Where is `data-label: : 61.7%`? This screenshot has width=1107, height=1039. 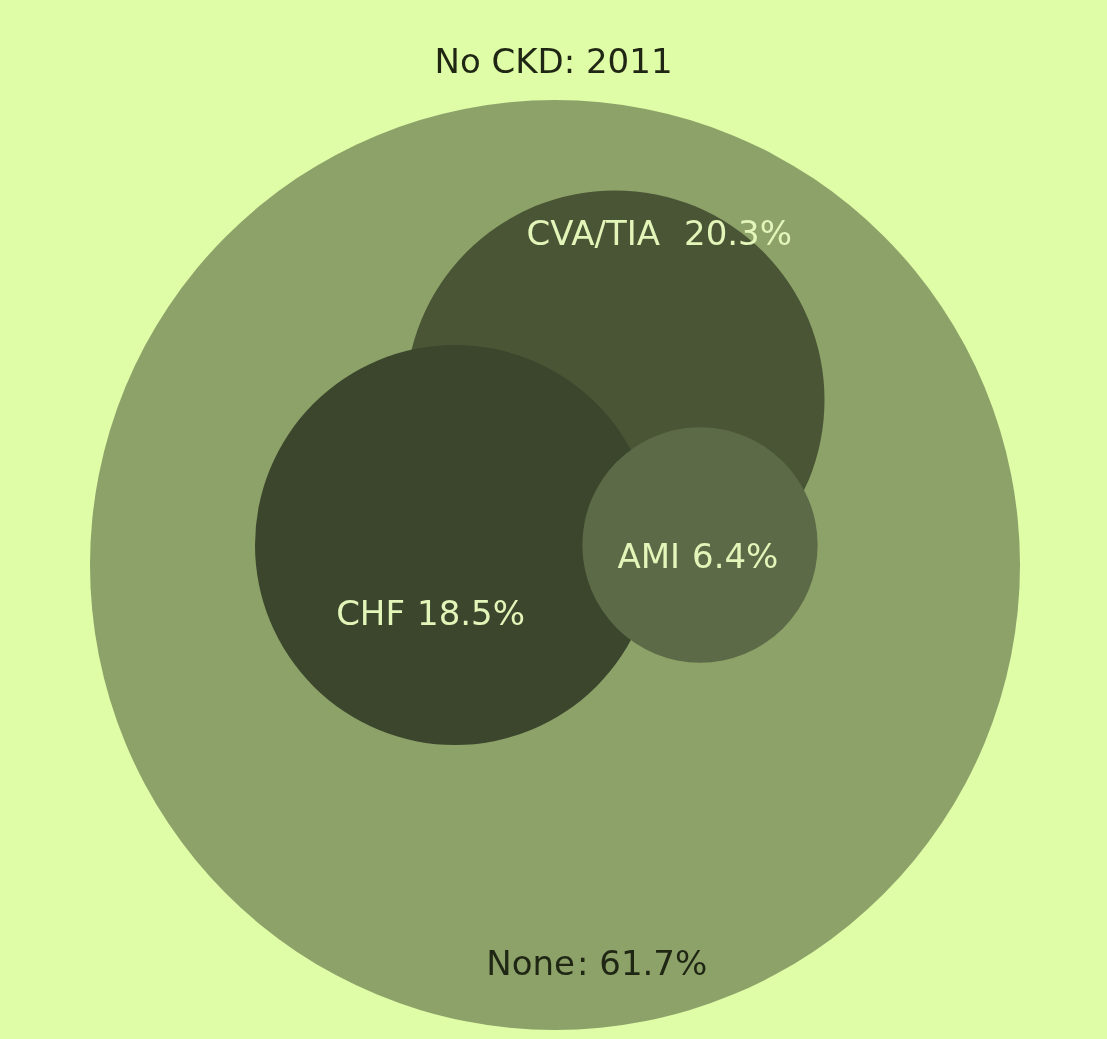
data-label: : 61.7% is located at coordinates (642, 963).